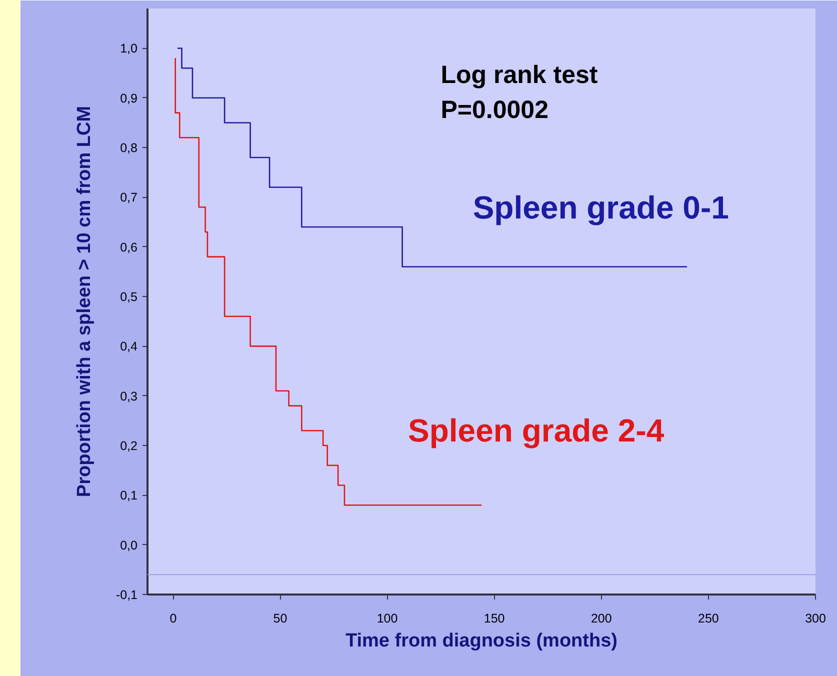 This screenshot has width=837, height=676. What do you see at coordinates (129, 49) in the screenshot?
I see `y-tick-label: 1,0` at bounding box center [129, 49].